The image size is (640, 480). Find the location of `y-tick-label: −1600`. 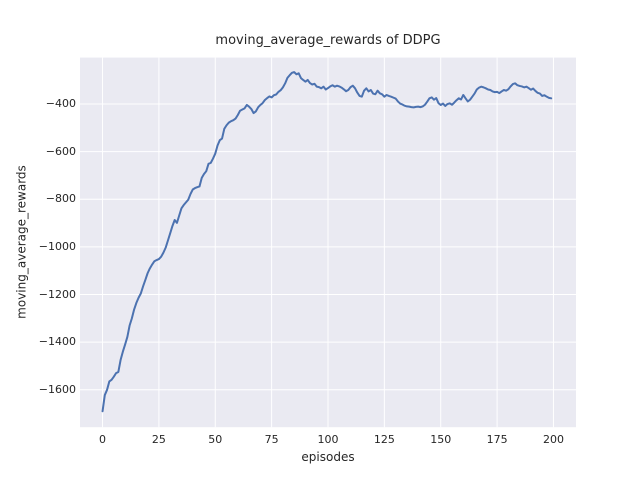

y-tick-label: −1600 is located at coordinates (57, 389).